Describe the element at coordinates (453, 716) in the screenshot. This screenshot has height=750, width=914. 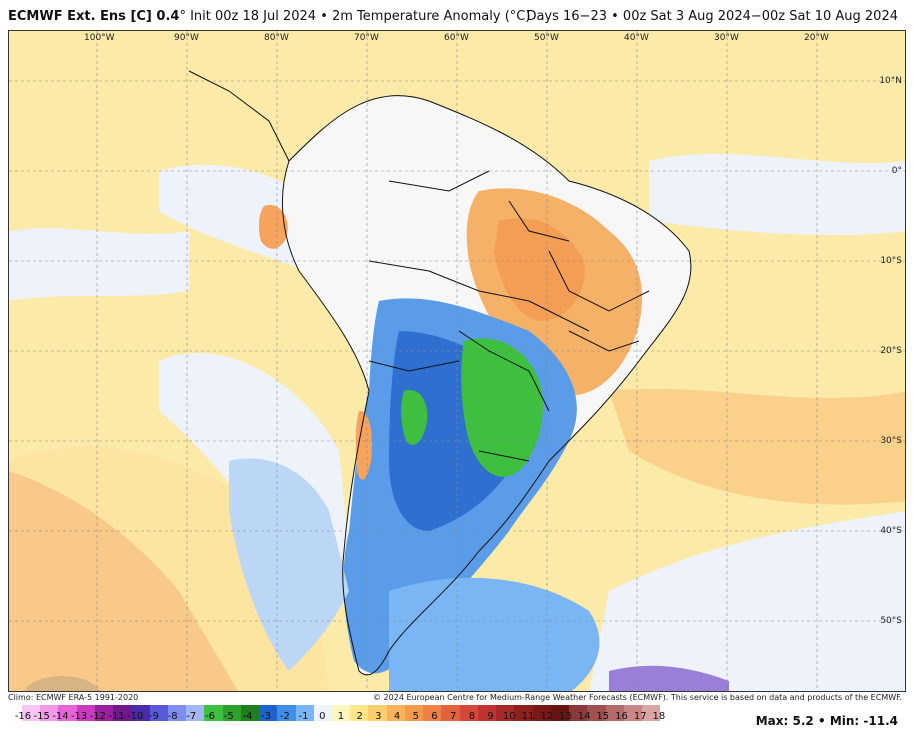
I see `scale-label: 7` at that location.